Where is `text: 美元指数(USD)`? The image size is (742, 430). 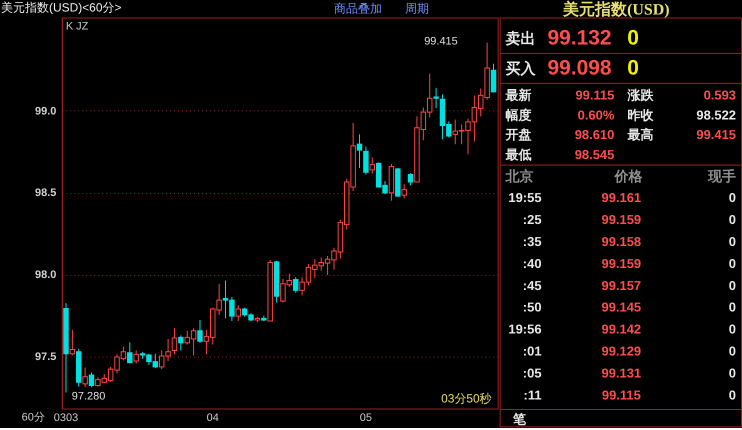
text: 美元指数(USD) is located at coordinates (616, 9).